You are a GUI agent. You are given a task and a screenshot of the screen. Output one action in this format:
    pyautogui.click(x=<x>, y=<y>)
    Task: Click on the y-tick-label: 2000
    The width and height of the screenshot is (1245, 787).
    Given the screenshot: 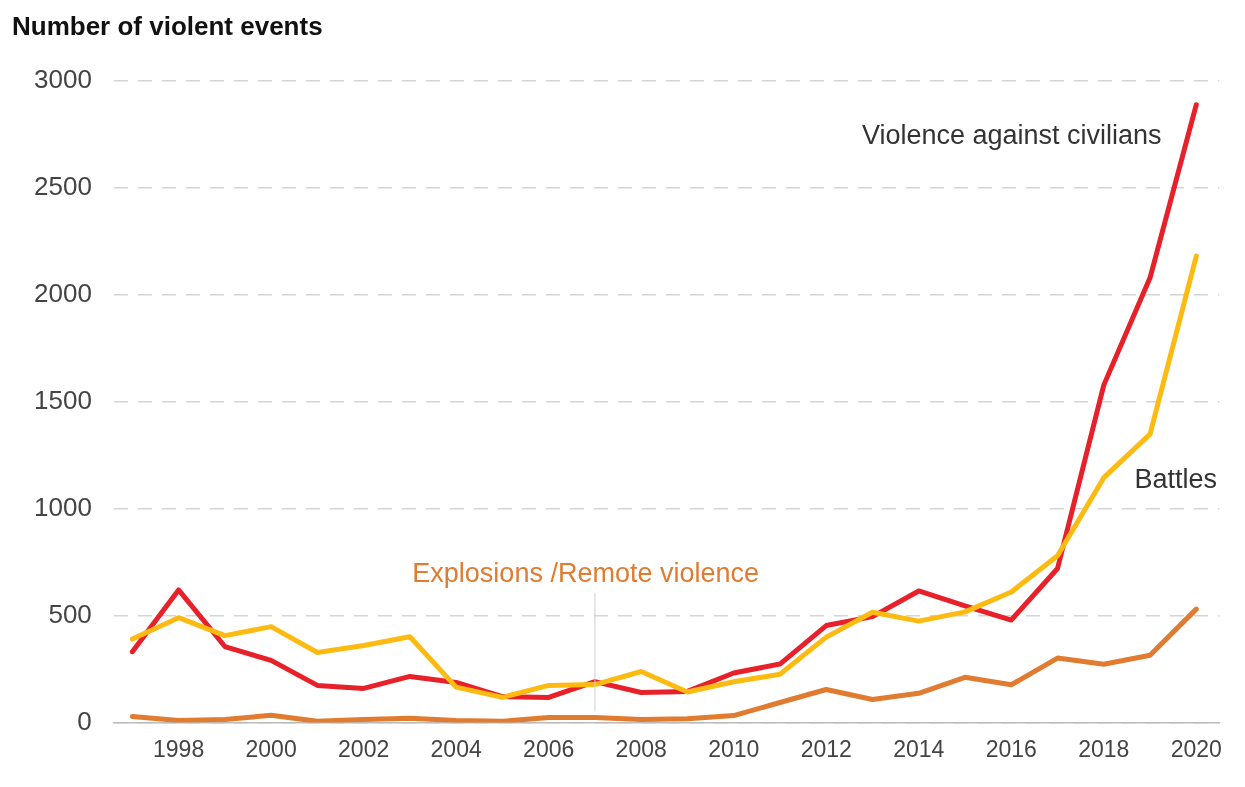 What is the action you would take?
    pyautogui.click(x=63, y=293)
    